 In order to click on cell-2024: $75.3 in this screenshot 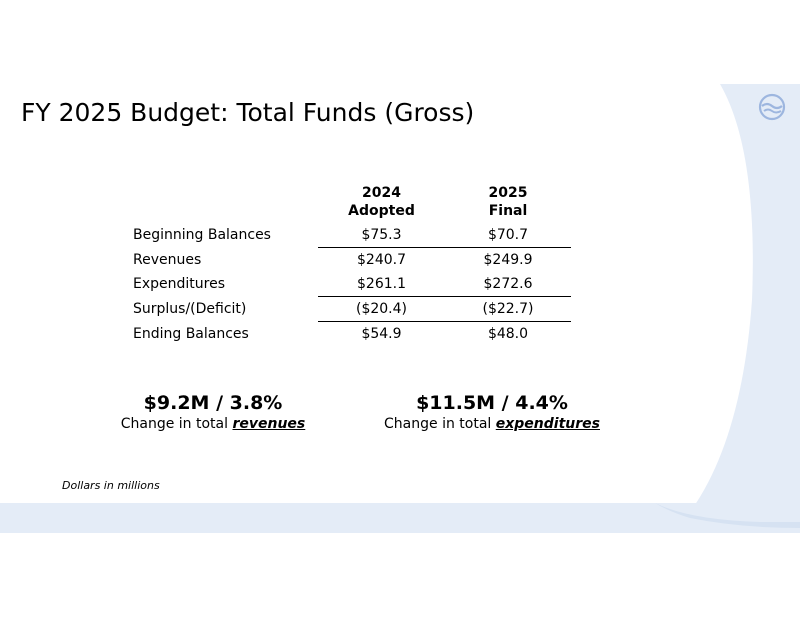, I will do `click(381, 235)`.